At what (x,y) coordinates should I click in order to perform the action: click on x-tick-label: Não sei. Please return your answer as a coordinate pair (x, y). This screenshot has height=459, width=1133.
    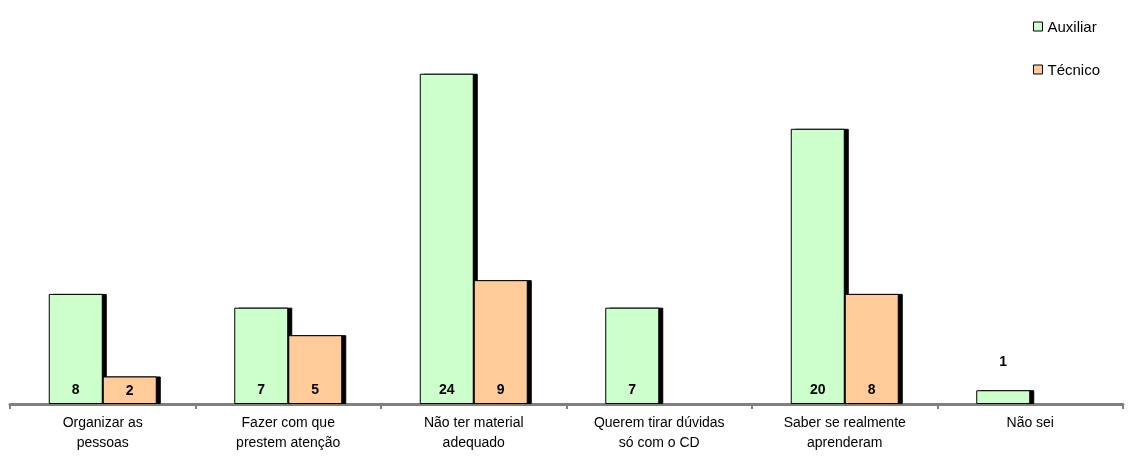
    Looking at the image, I should click on (1030, 422).